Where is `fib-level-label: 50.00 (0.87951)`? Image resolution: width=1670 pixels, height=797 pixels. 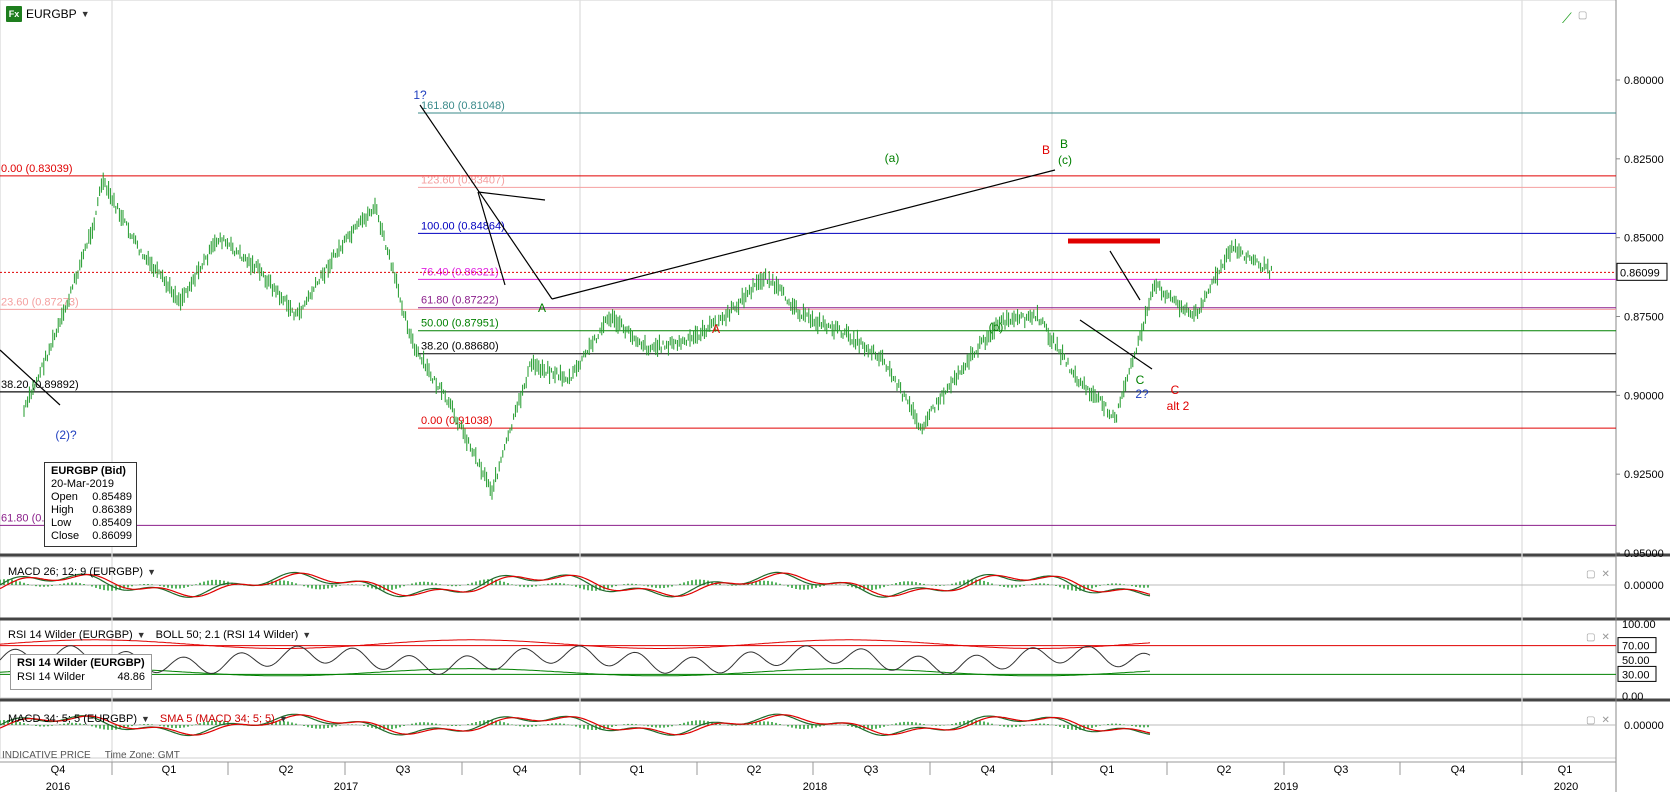 fib-level-label: 50.00 (0.87951) is located at coordinates (460, 324).